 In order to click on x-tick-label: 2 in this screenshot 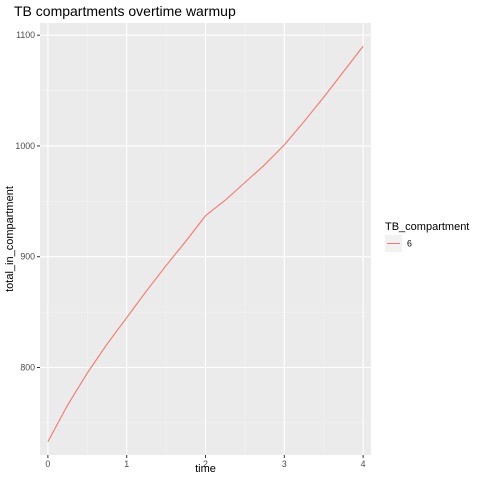, I will do `click(205, 464)`.